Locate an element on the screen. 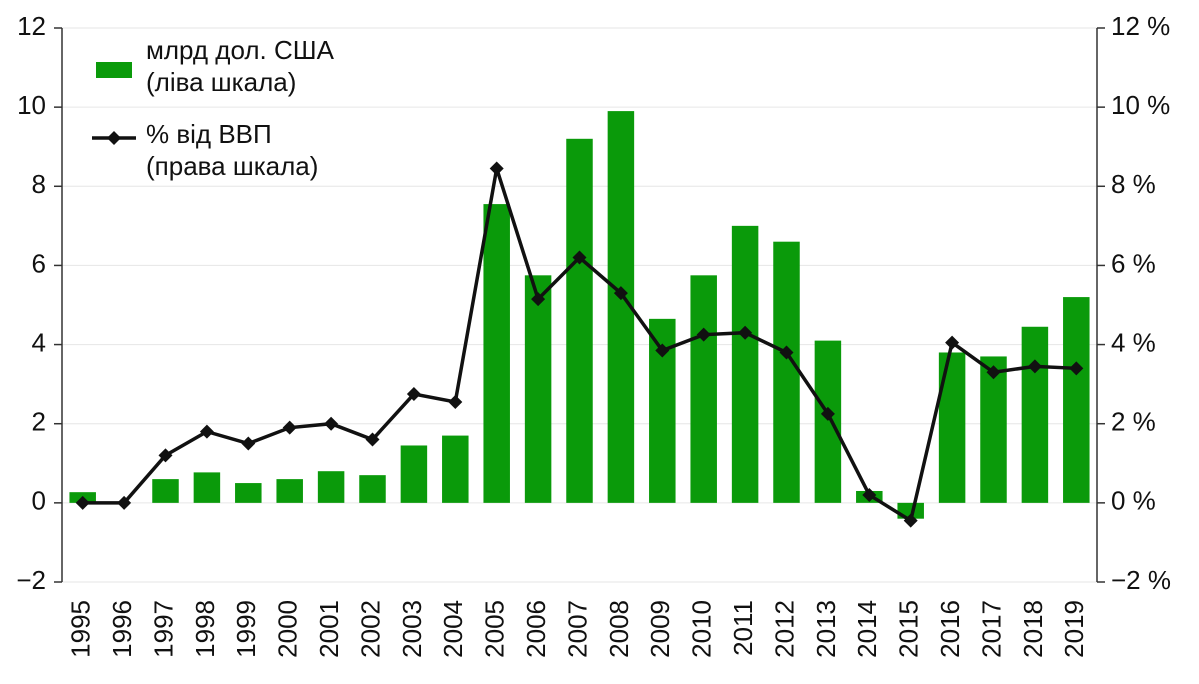 This screenshot has height=684, width=1199. legend-label: % від ВВП (права шкала) is located at coordinates (232, 150).